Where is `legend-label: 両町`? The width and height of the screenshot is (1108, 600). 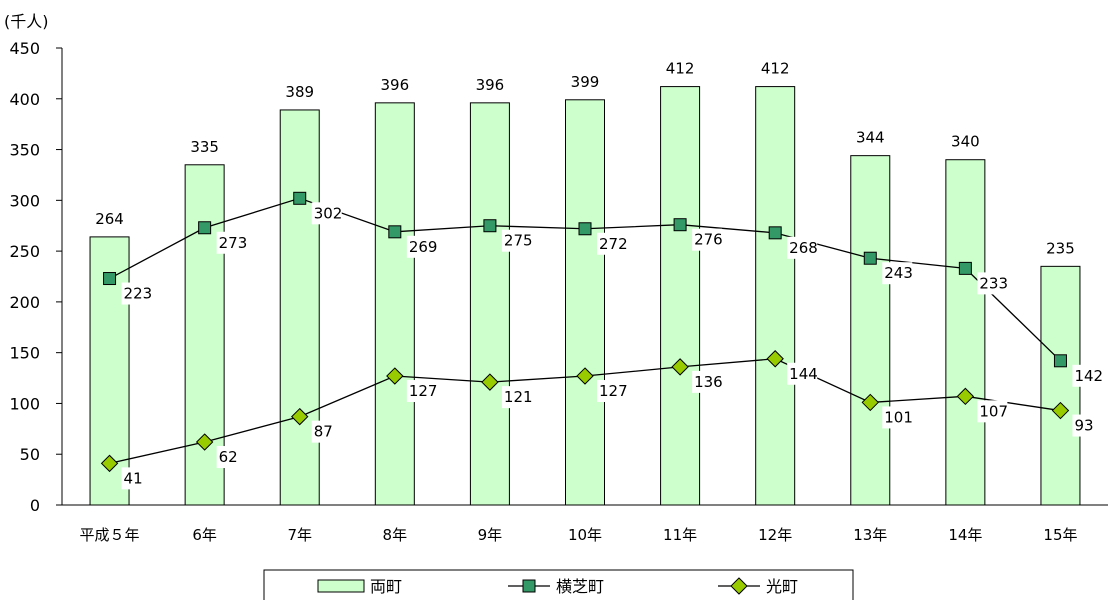
legend-label: 両町 is located at coordinates (386, 586).